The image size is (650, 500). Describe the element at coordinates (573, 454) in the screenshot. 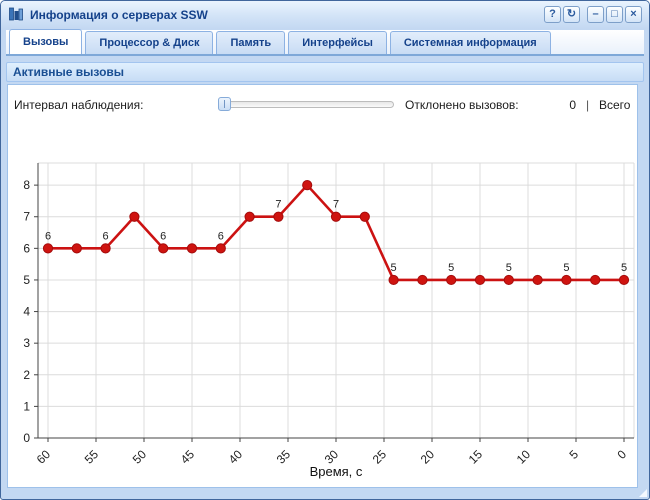

I see `x-tick-label: 5` at that location.